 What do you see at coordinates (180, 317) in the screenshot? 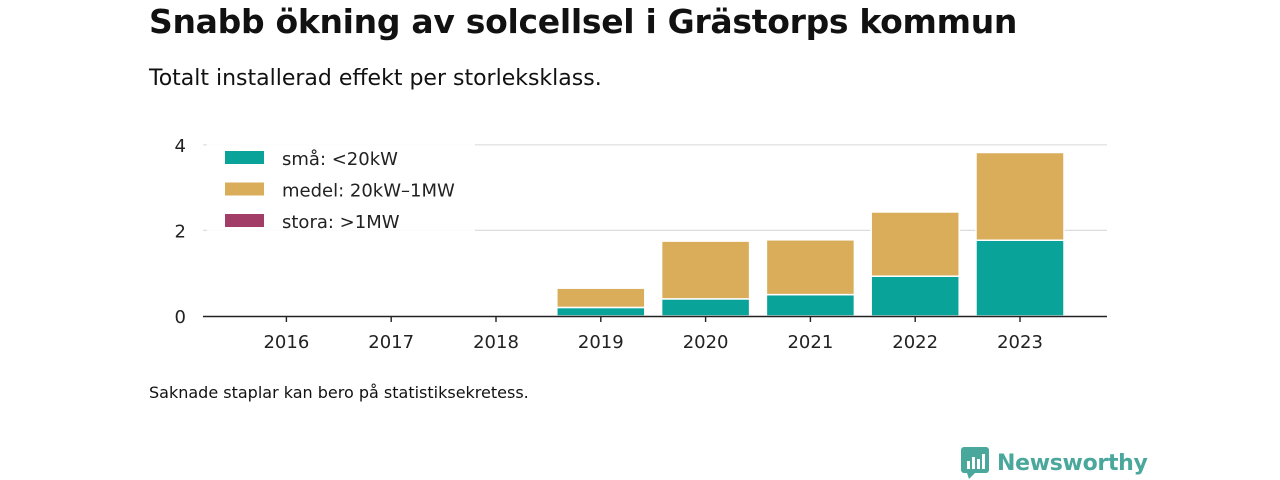
I see `y-tick-label: 0` at bounding box center [180, 317].